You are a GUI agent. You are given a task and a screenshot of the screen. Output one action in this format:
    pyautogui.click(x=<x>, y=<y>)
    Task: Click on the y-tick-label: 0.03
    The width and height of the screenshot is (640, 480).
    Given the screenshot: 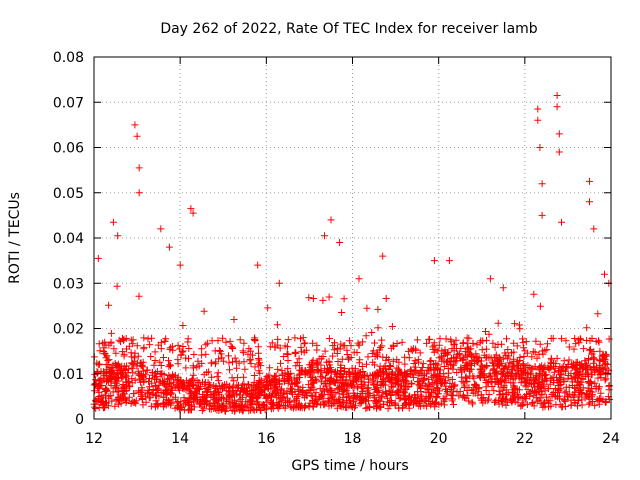 What is the action you would take?
    pyautogui.click(x=68, y=284)
    